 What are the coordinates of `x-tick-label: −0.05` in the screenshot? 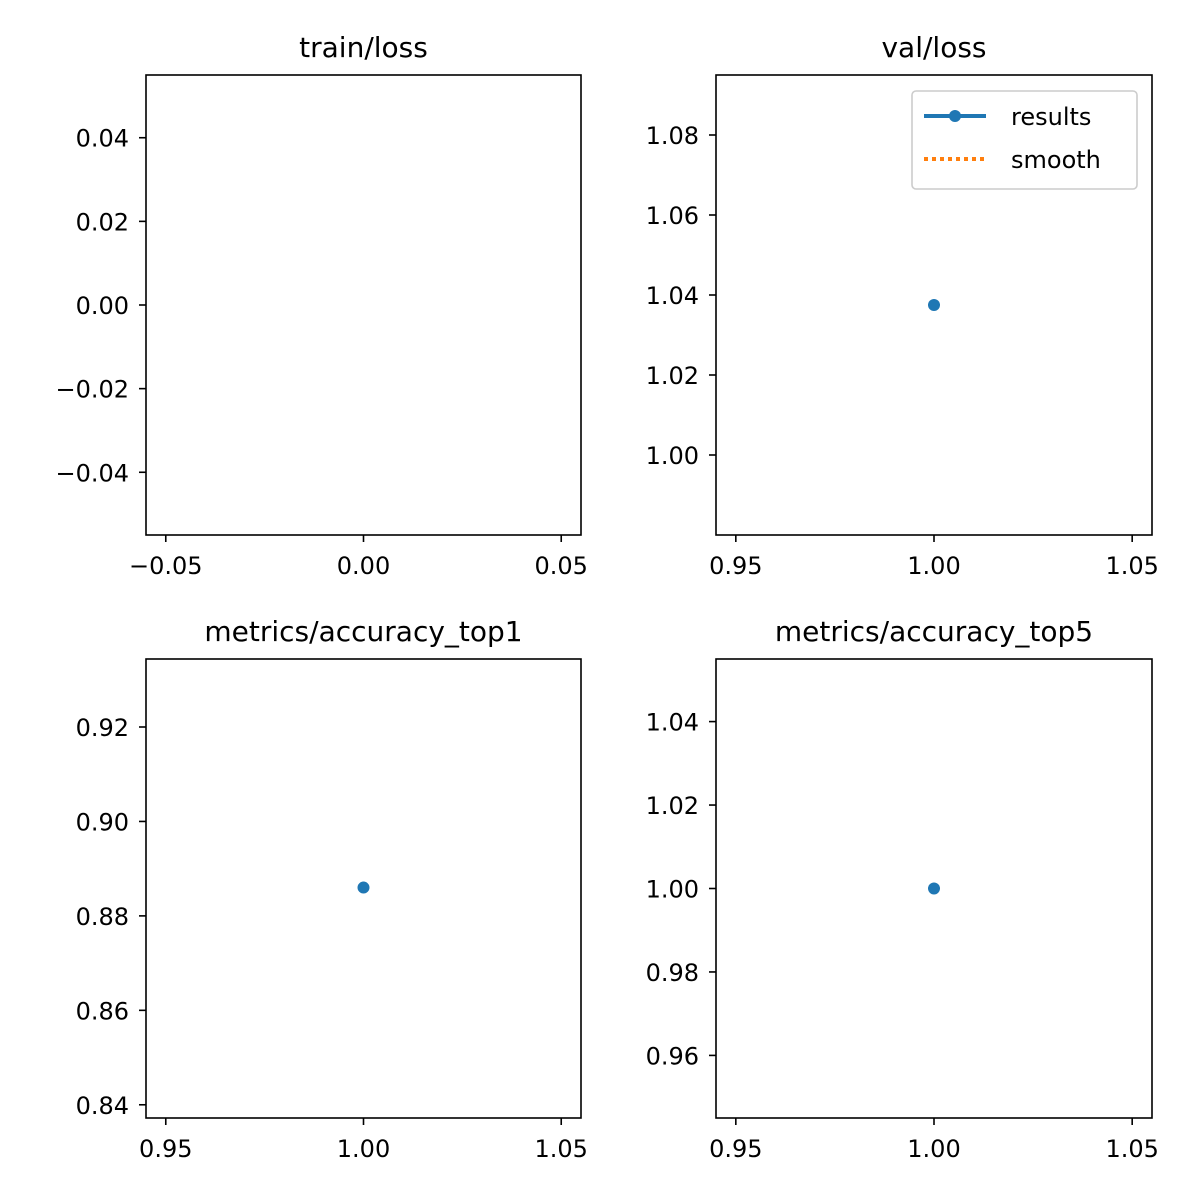 It's located at (166, 566).